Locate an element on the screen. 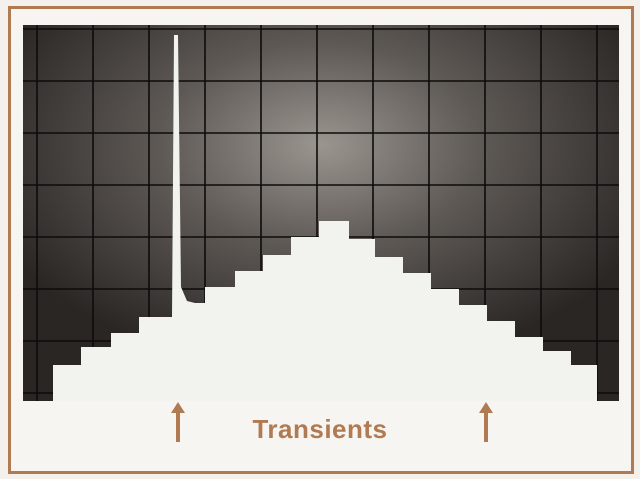 The width and height of the screenshot is (640, 479). transient-spike is located at coordinates (188, 177).